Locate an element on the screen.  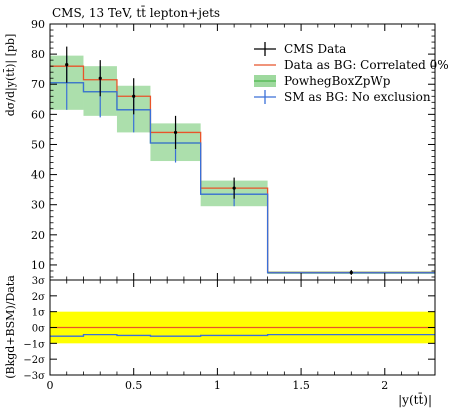
y-tick-label: 50 is located at coordinates (38, 144).